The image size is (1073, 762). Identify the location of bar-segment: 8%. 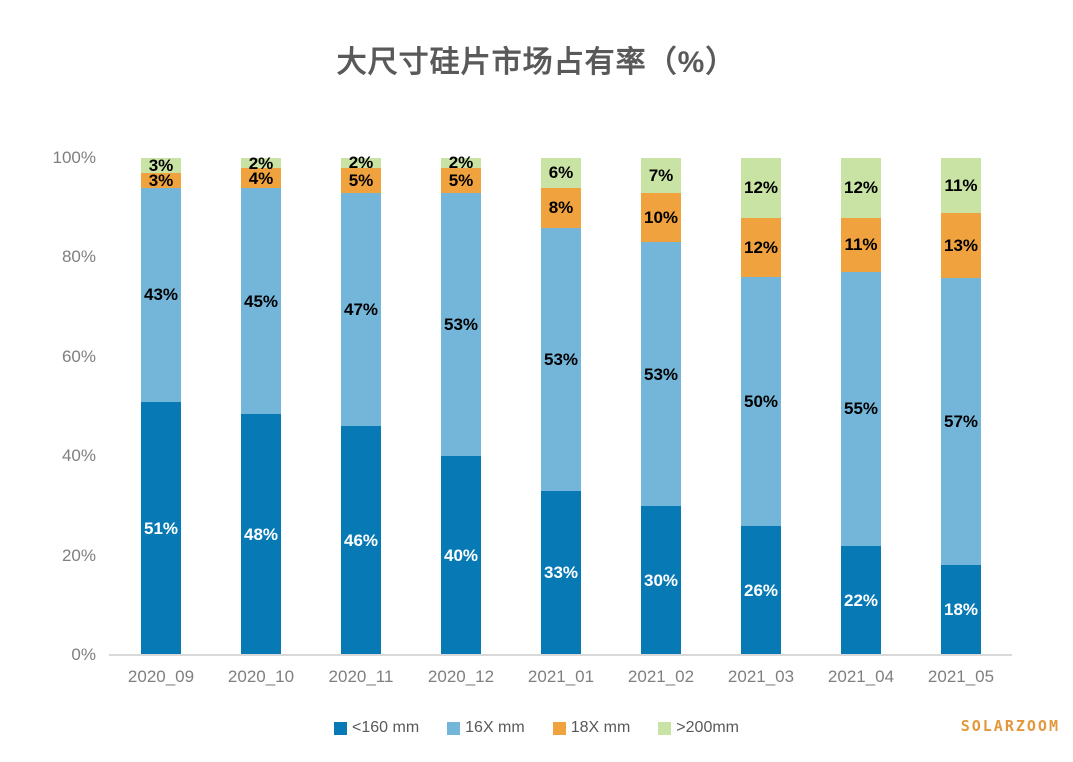
(561, 207).